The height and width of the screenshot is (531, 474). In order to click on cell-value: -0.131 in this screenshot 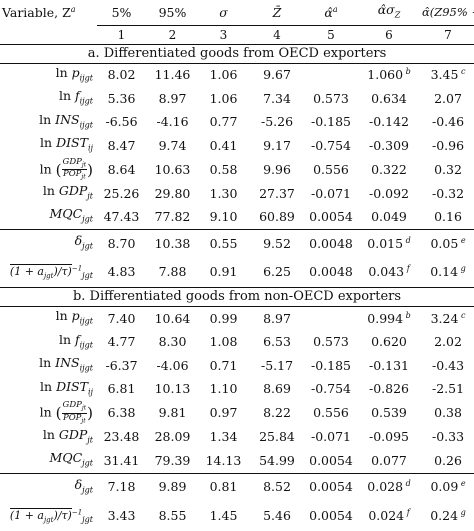, I will do `click(388, 365)`.